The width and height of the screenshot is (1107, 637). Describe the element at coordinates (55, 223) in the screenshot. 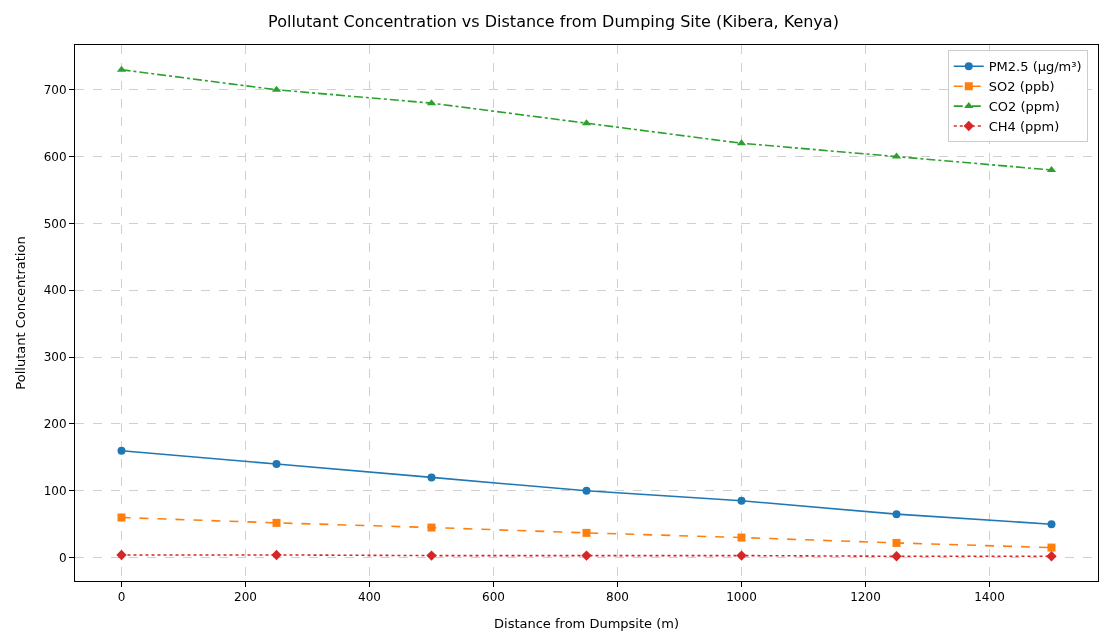

I see `y-tick-label: 500` at that location.